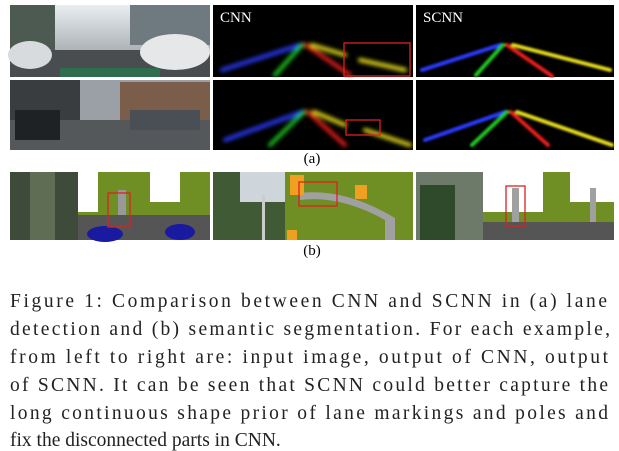  I want to click on panel-label: SCNN, so click(443, 18).